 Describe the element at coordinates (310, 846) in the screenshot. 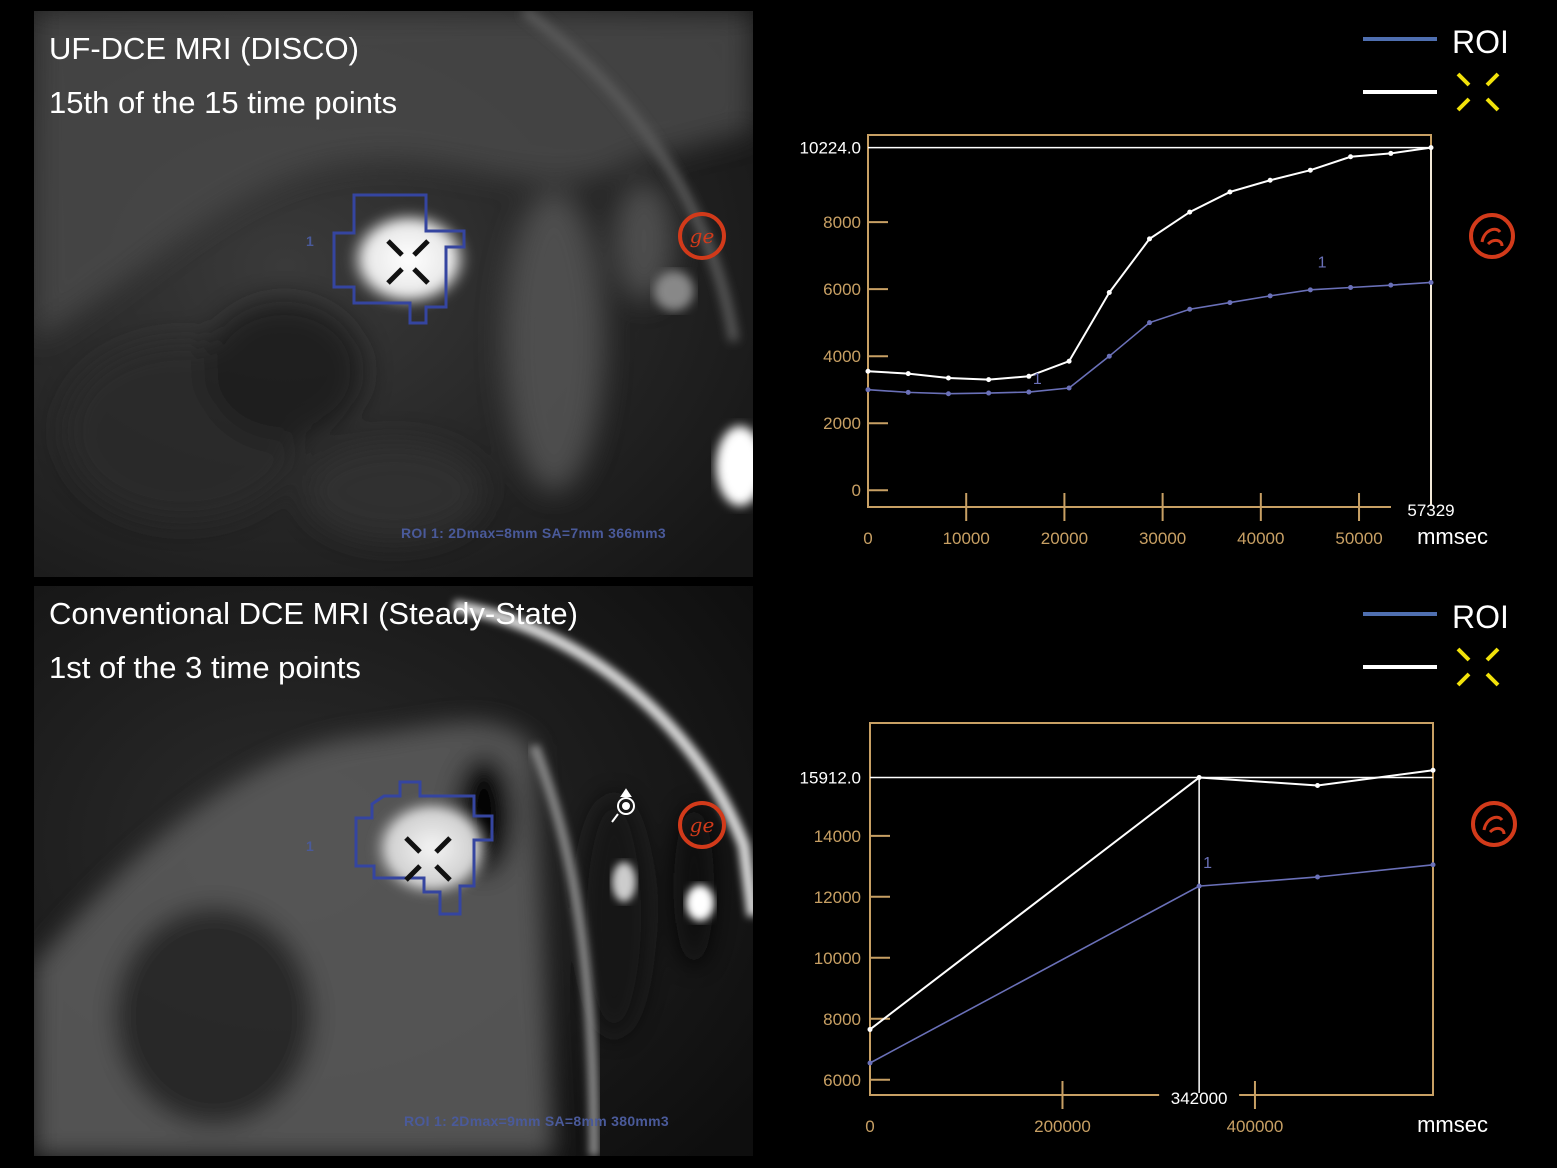

I see `roi-tag-2: 1` at that location.